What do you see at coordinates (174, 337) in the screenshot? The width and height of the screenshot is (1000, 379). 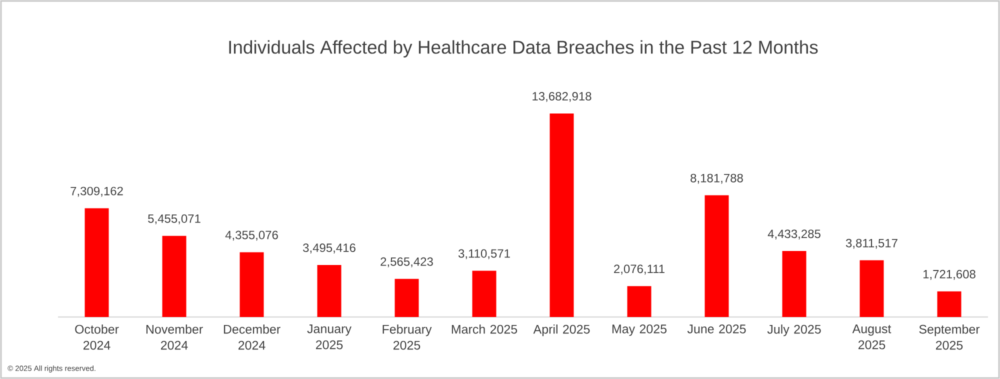 I see `x-tick-label: November 2024` at bounding box center [174, 337].